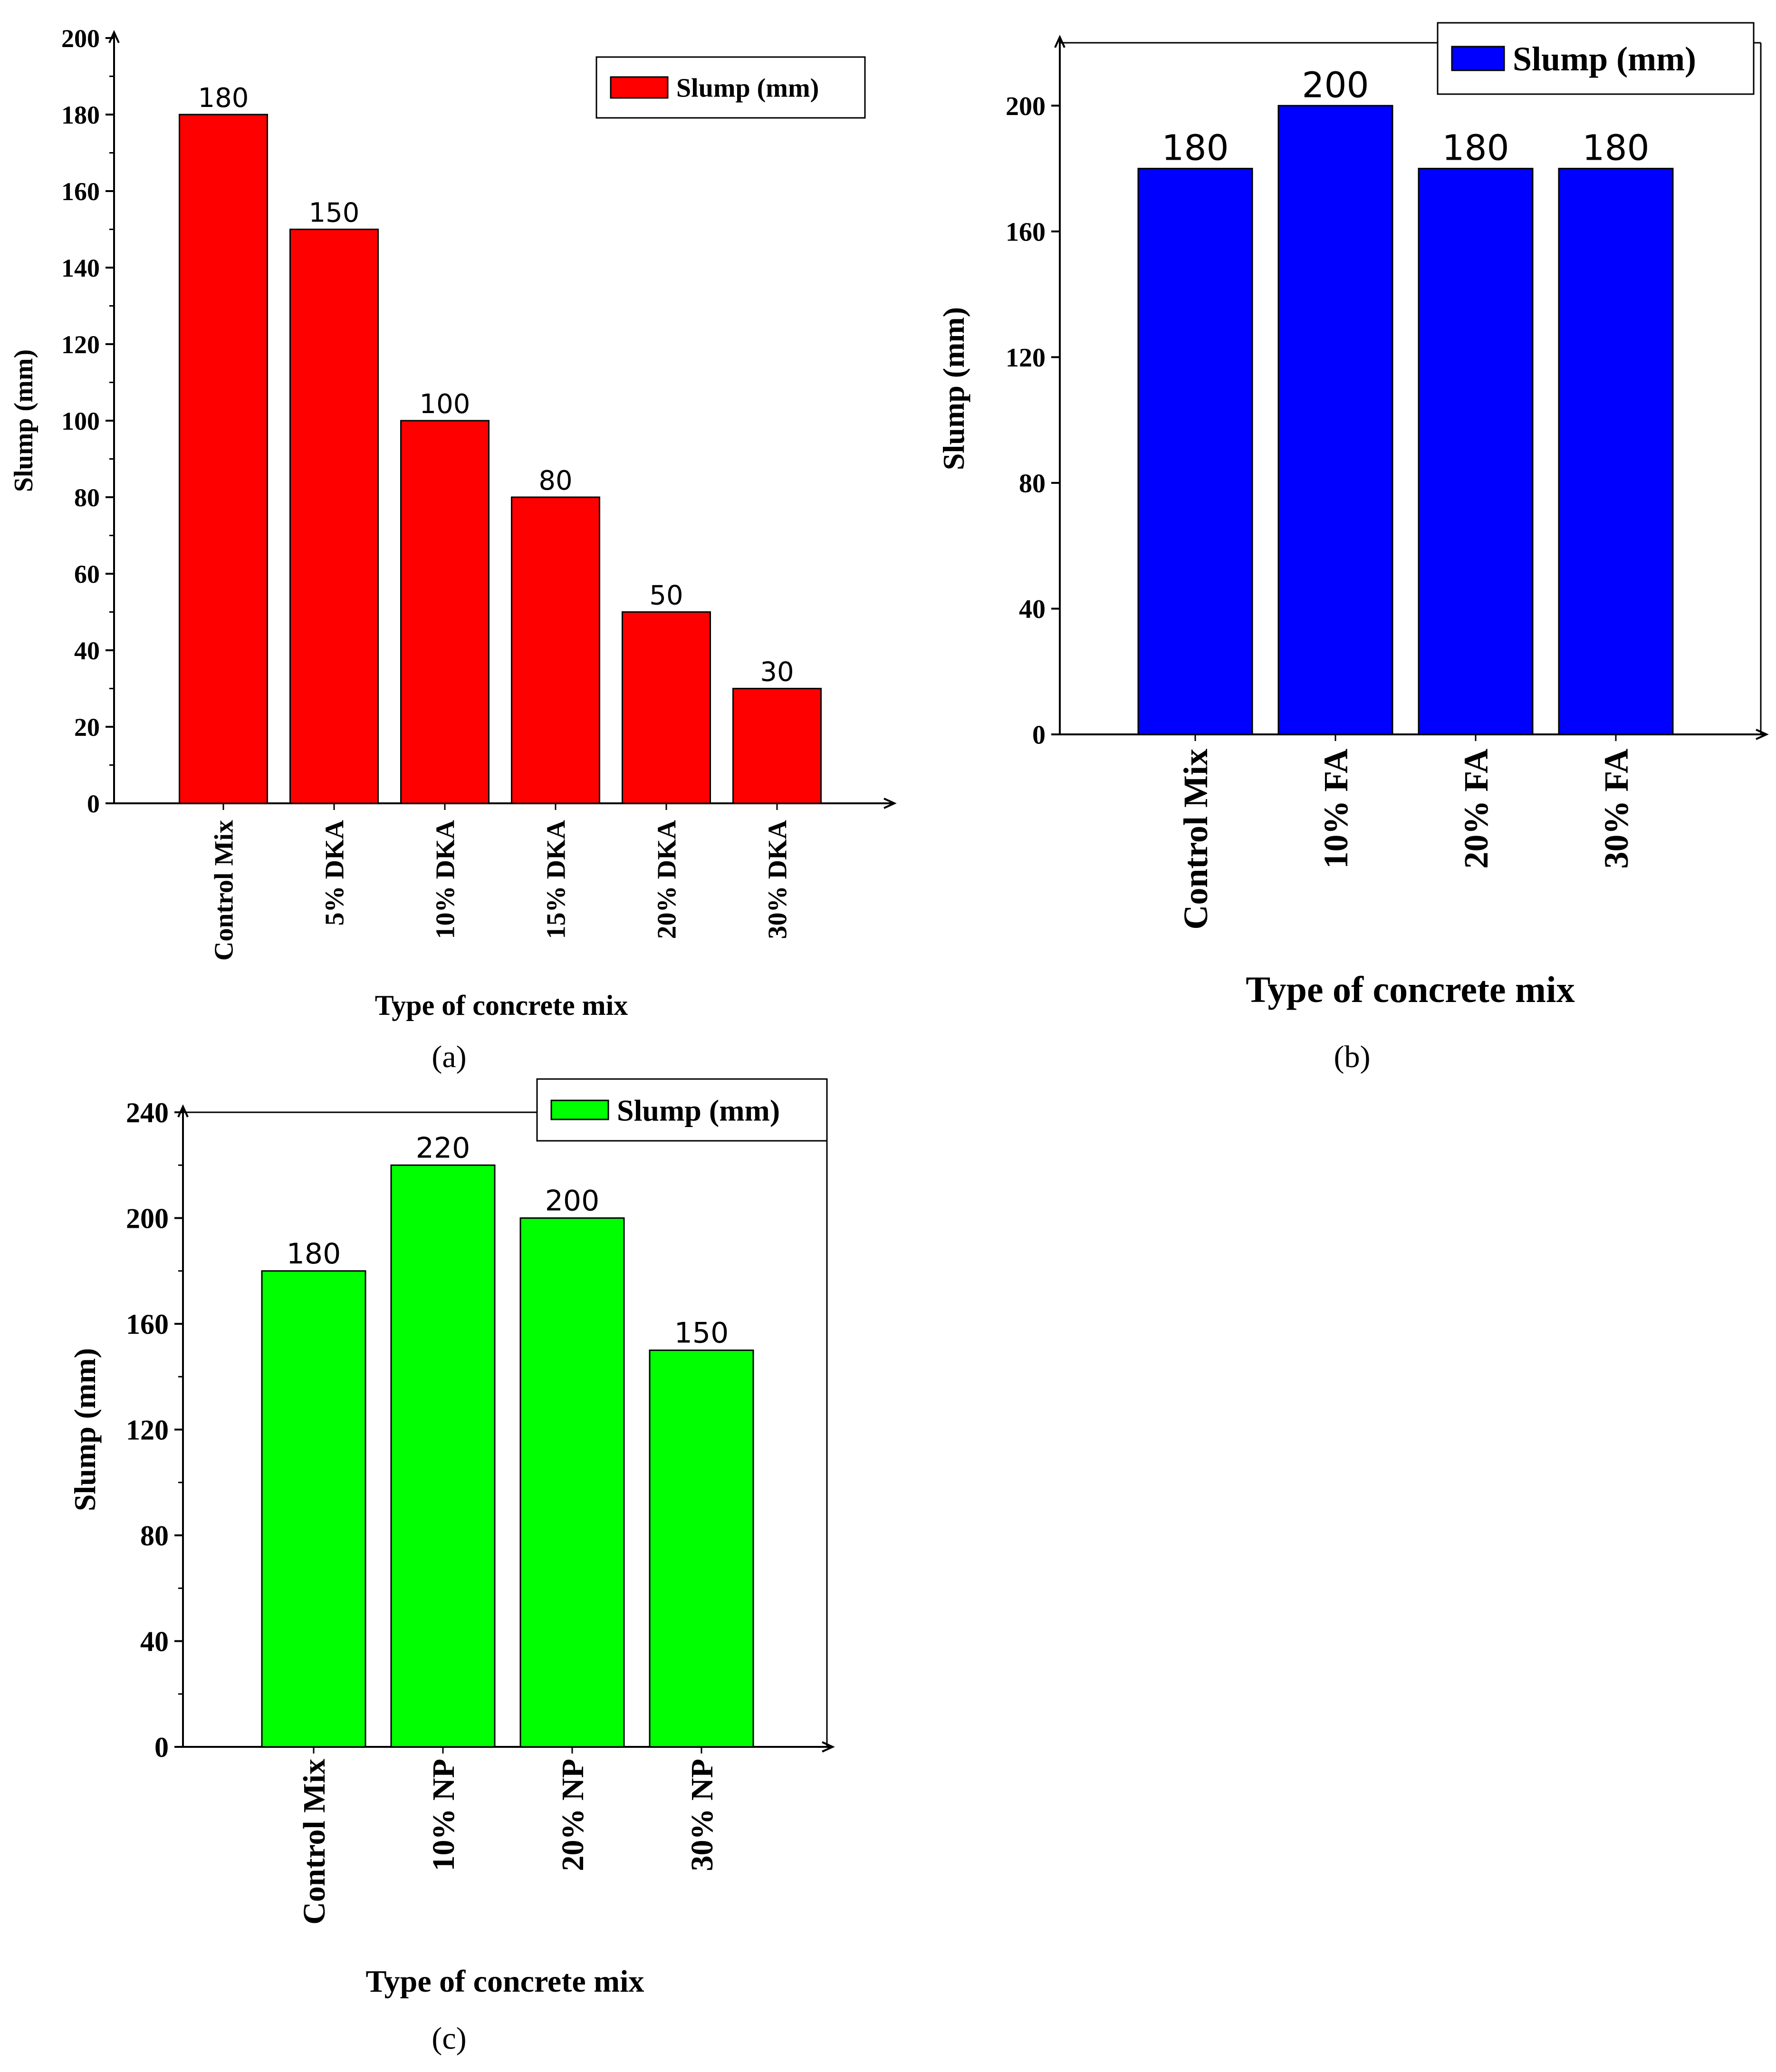 Image resolution: width=1776 pixels, height=2072 pixels. Describe the element at coordinates (1352, 1057) in the screenshot. I see `panel-label-b: (b)` at that location.